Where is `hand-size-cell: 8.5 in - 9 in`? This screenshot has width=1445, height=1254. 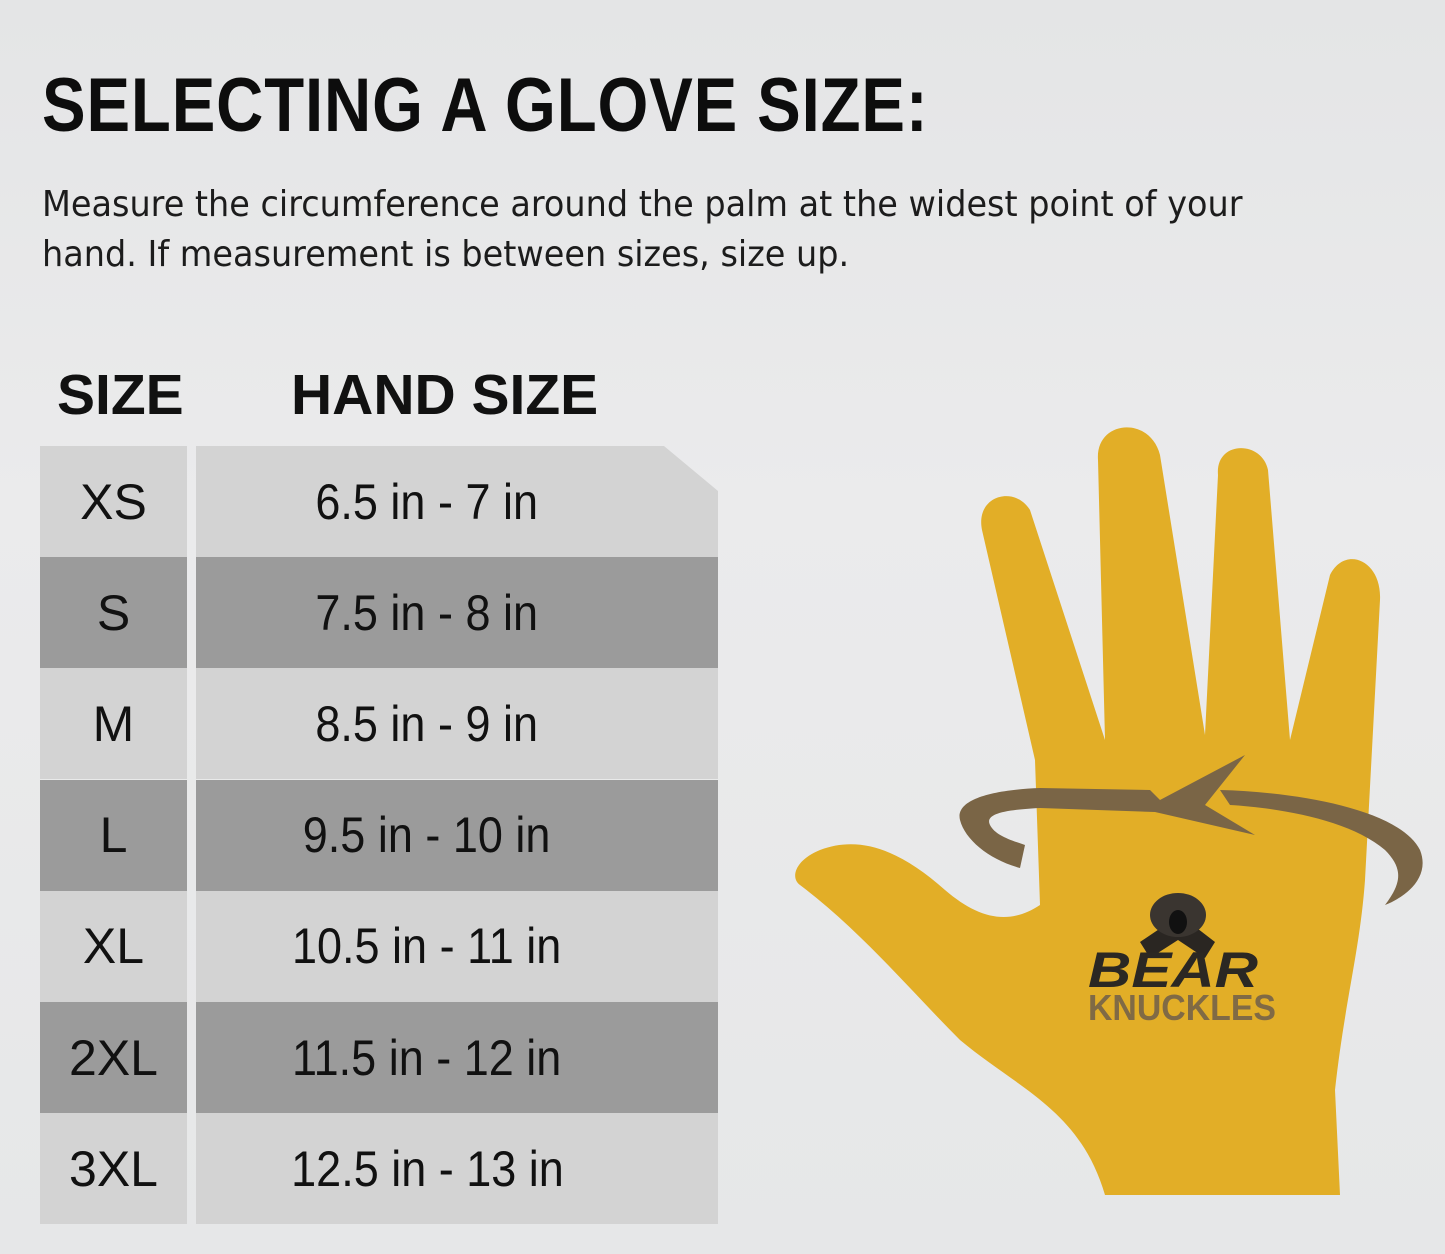 hand-size-cell: 8.5 in - 9 in is located at coordinates (457, 724).